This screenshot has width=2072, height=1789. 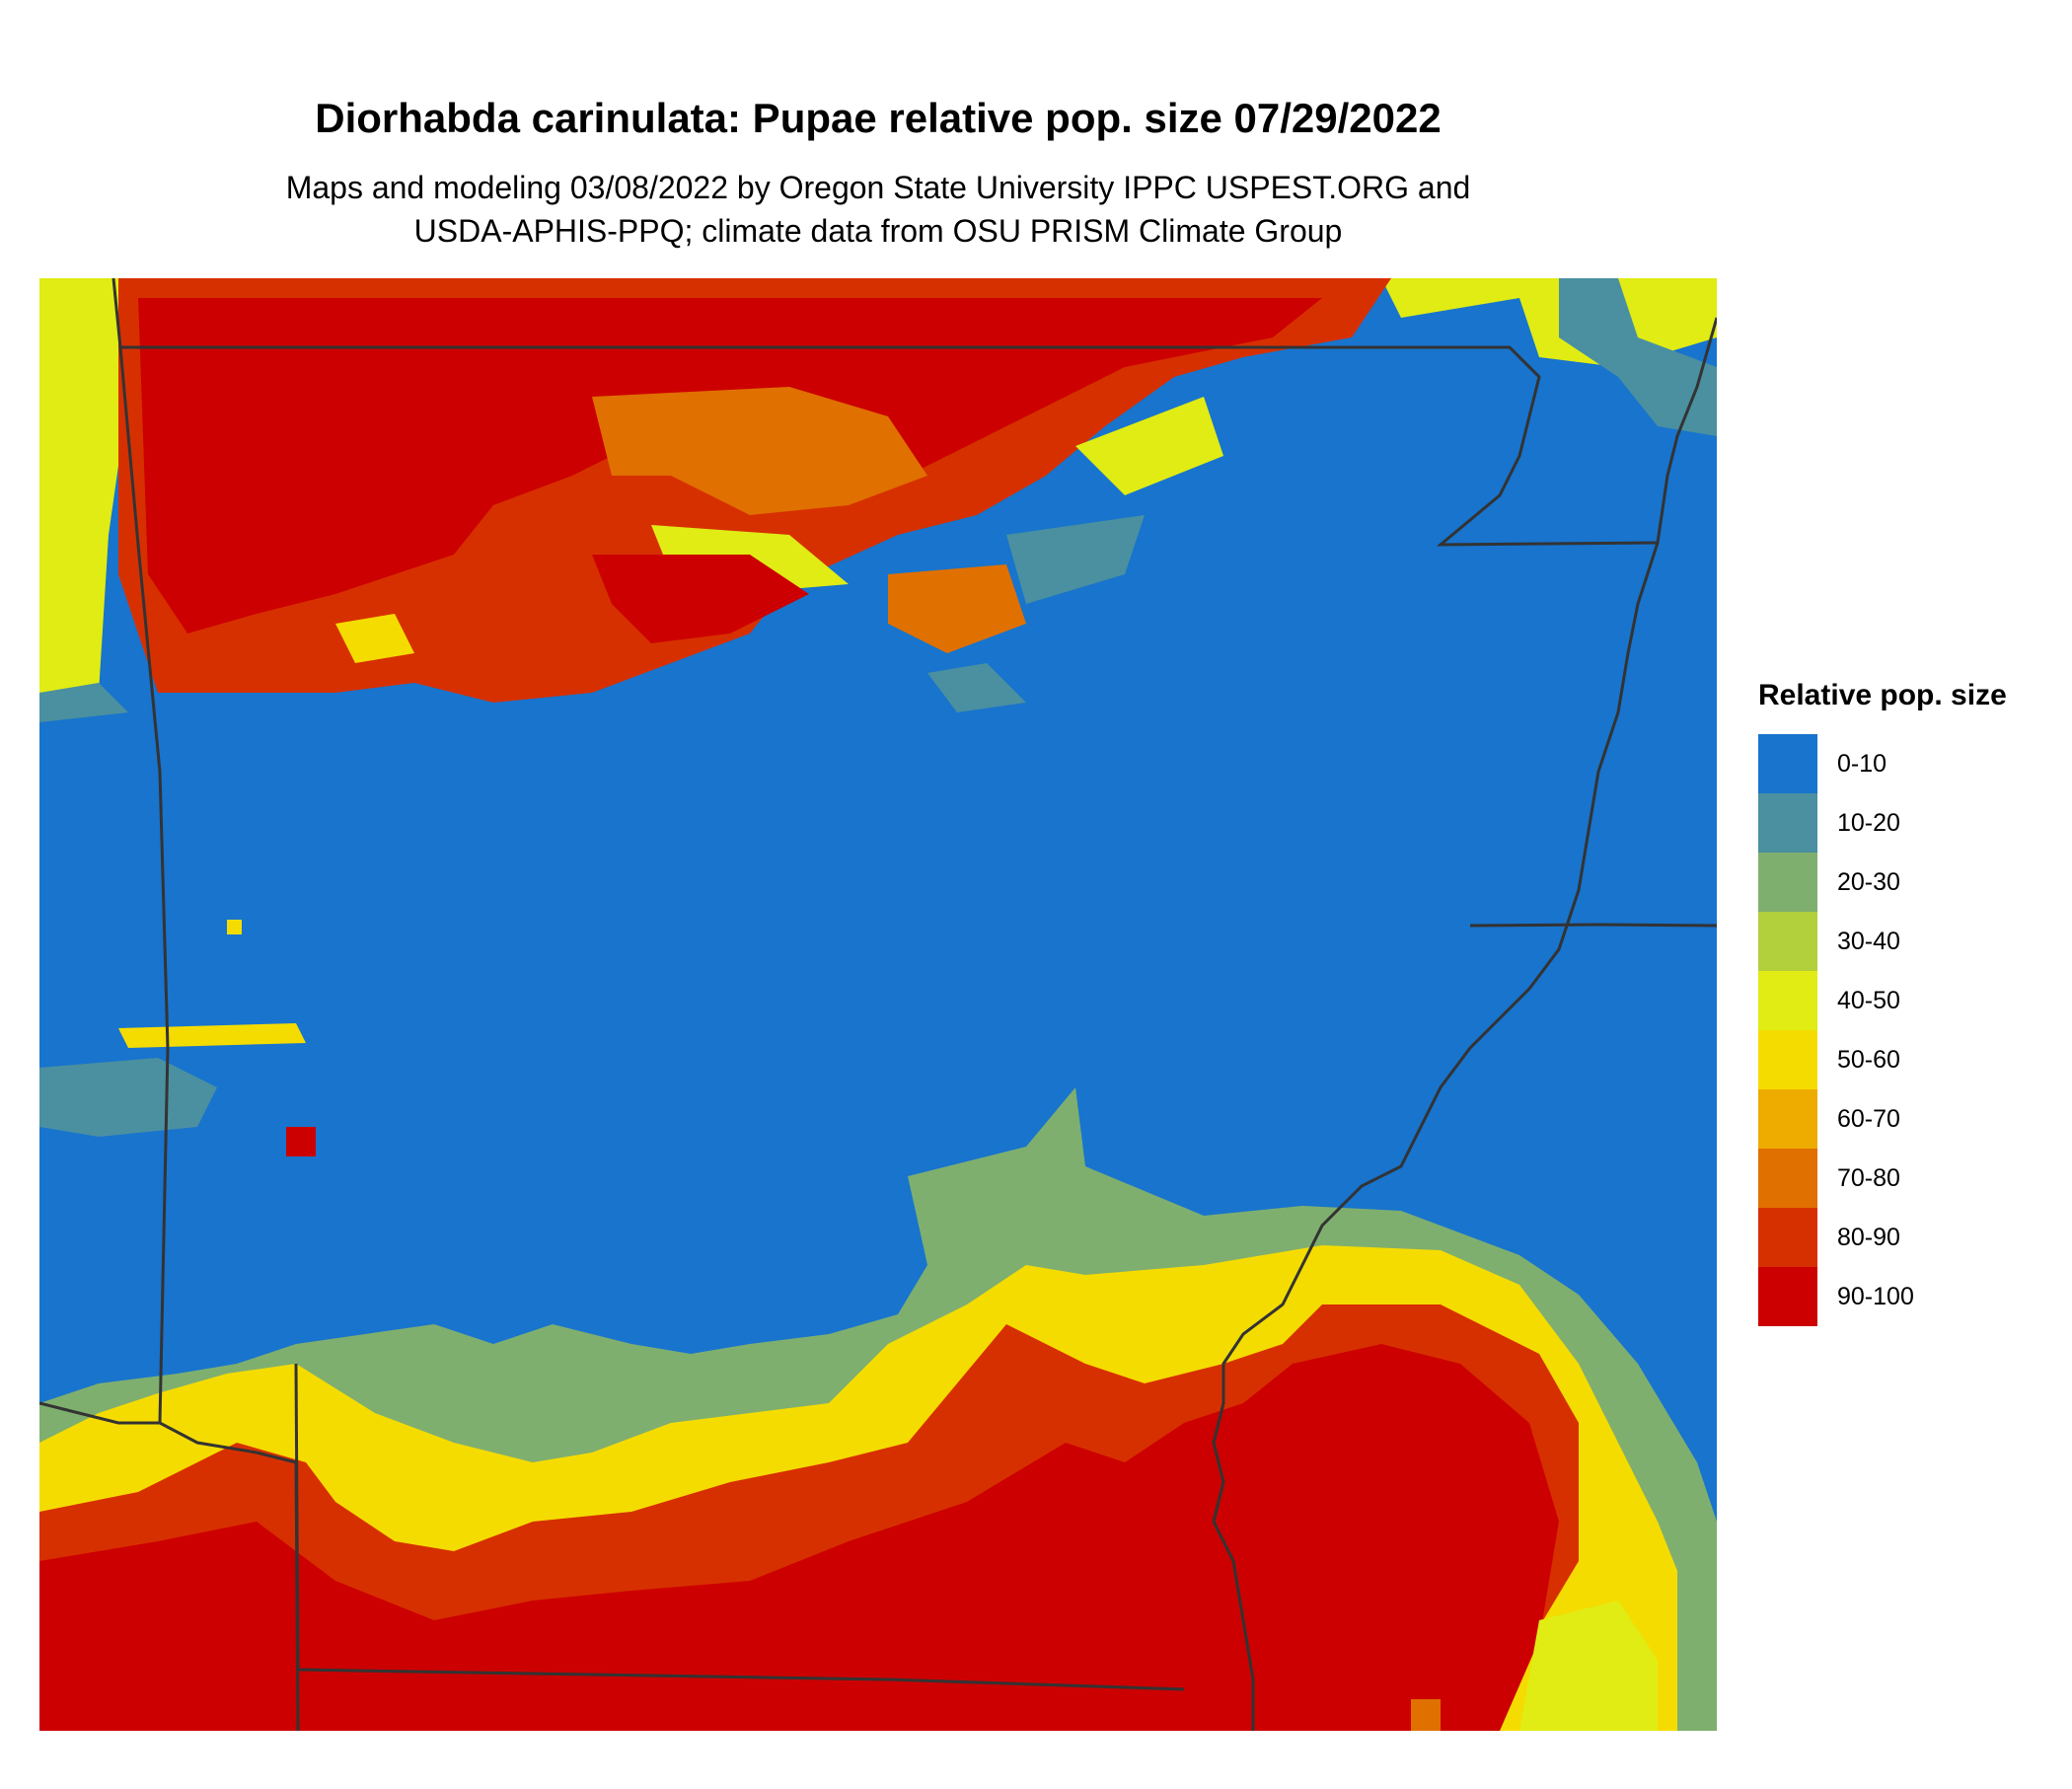 What do you see at coordinates (169, 1566) in the screenshot?
I see `southwest-line` at bounding box center [169, 1566].